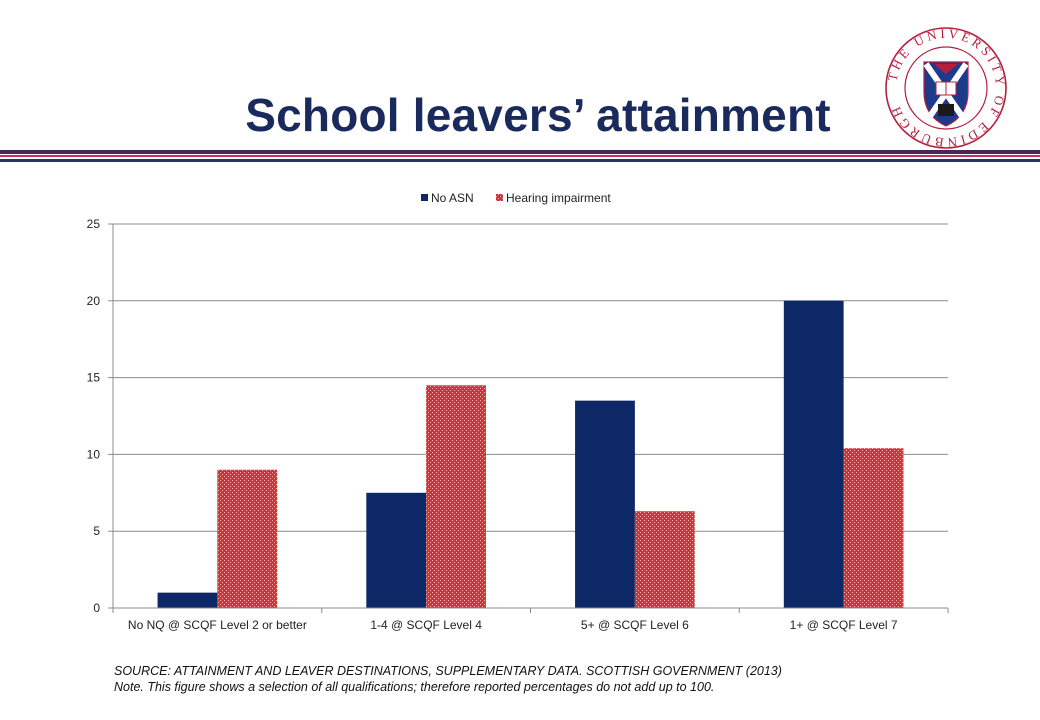  What do you see at coordinates (217, 625) in the screenshot?
I see `x-tick-label: No NQ @ SCQF Level 2 or better` at bounding box center [217, 625].